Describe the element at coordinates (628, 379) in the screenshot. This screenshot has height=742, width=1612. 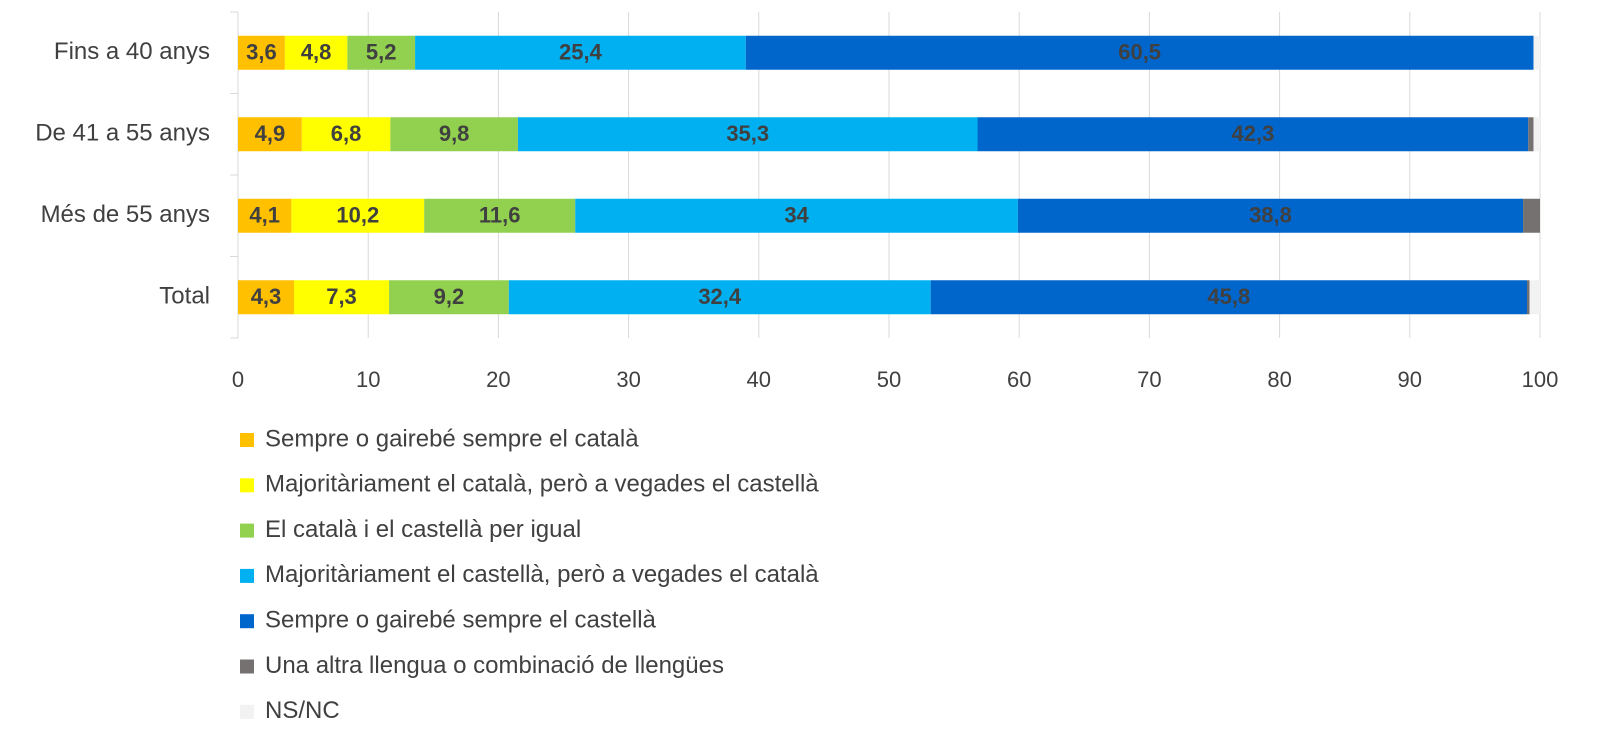
I see `x-tick-label: 30` at that location.